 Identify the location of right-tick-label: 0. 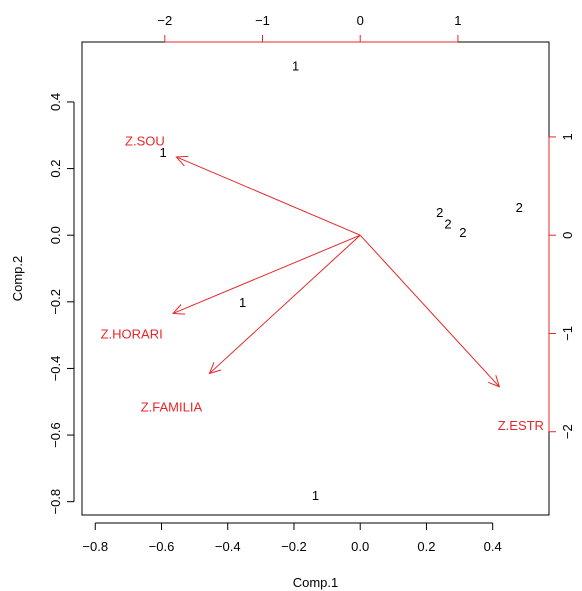
(567, 235).